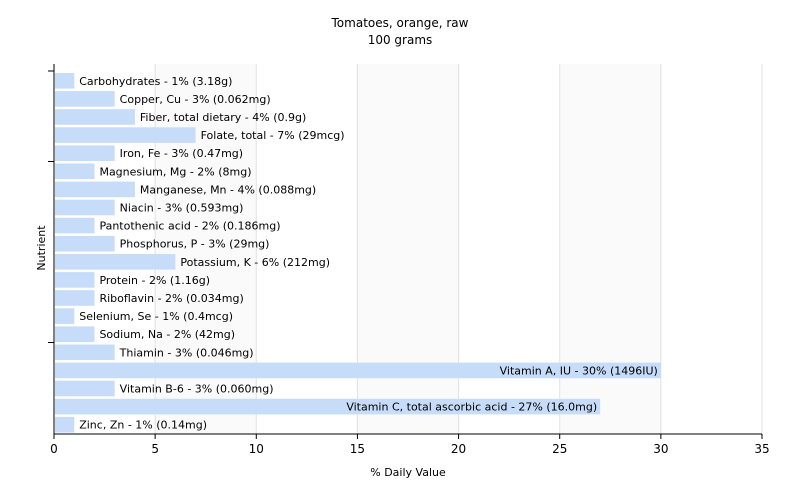  What do you see at coordinates (223, 117) in the screenshot?
I see `bar-label: Fiber, total dietary - 4% (0.9g)` at bounding box center [223, 117].